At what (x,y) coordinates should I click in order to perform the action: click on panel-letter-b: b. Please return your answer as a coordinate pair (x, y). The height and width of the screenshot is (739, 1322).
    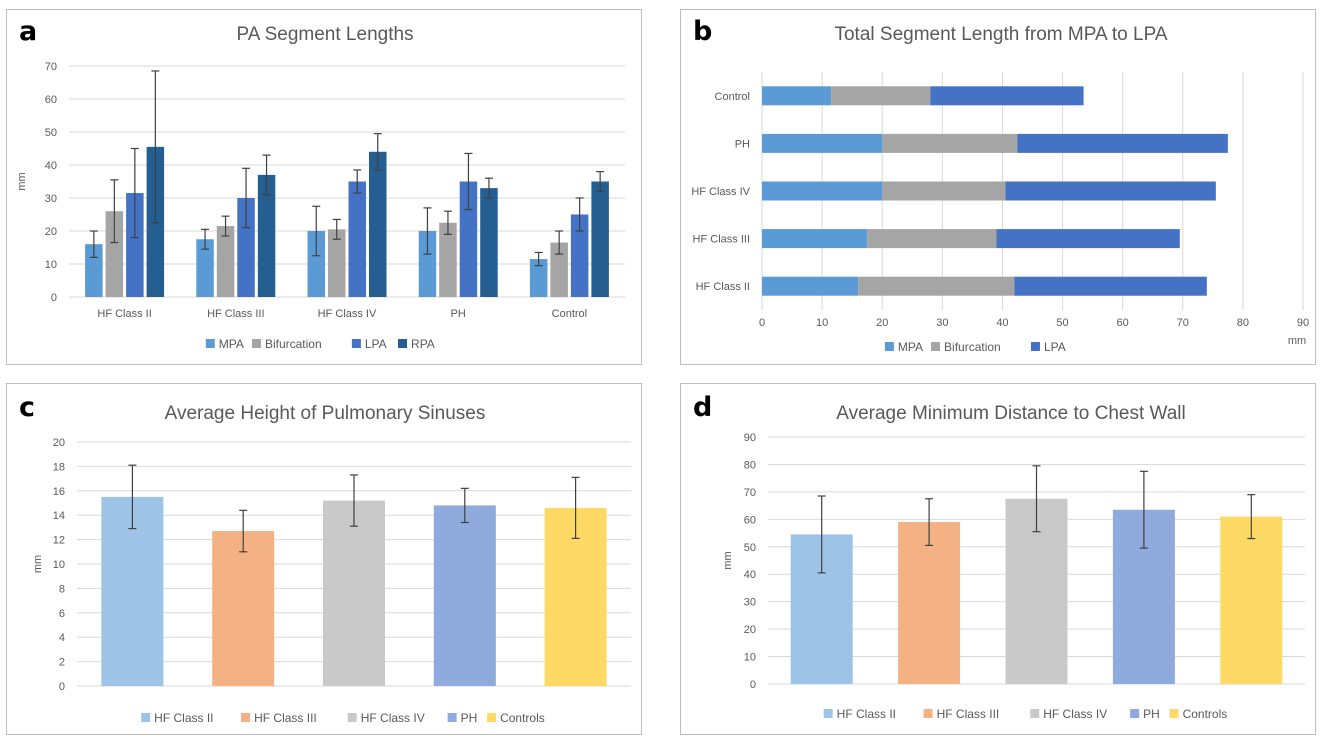
    Looking at the image, I should click on (703, 31).